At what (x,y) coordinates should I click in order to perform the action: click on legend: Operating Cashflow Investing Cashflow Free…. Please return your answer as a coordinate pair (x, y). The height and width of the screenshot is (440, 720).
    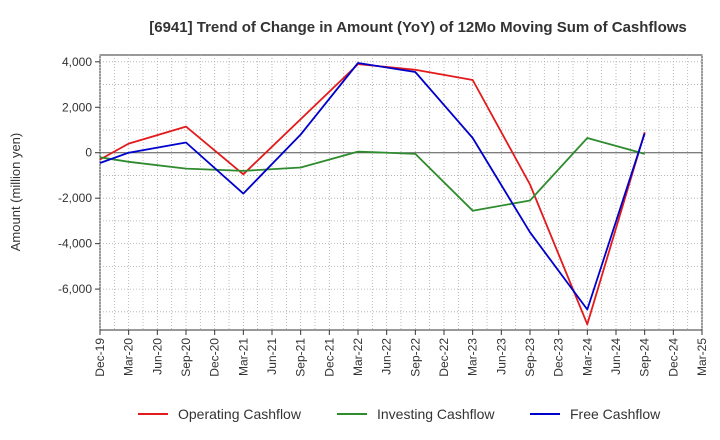
    Looking at the image, I should click on (399, 414).